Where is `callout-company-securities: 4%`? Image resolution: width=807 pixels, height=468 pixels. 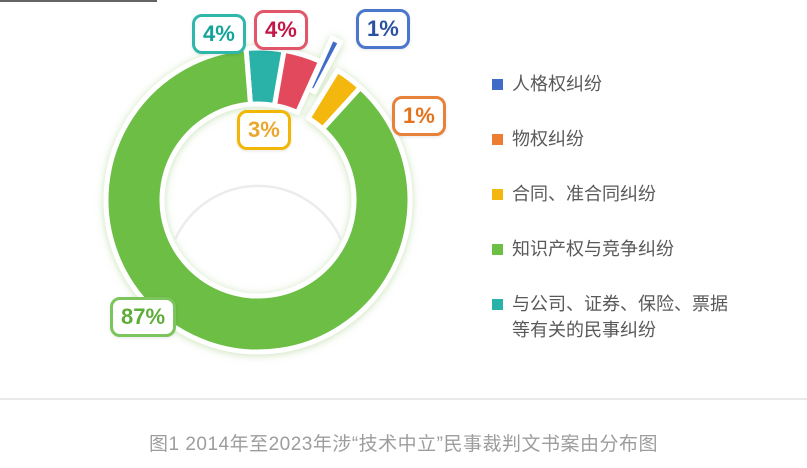
callout-company-securities: 4% is located at coordinates (219, 34).